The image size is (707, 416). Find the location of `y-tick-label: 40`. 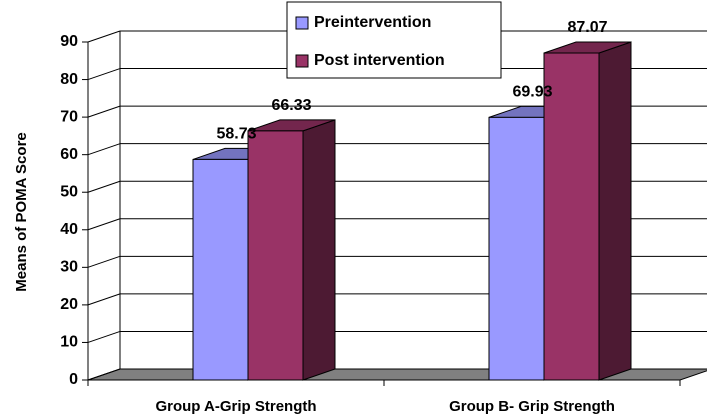

y-tick-label: 40 is located at coordinates (69, 229).